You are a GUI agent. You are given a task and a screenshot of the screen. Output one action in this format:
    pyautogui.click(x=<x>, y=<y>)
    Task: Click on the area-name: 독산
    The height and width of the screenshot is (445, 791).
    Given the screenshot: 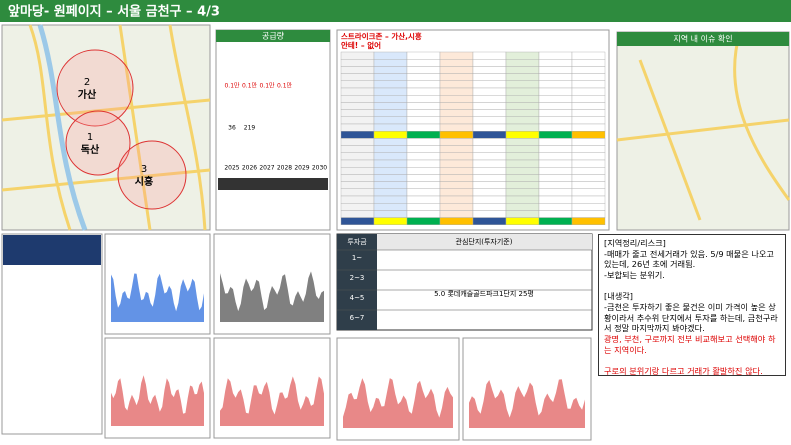 What is the action you would take?
    pyautogui.click(x=90, y=149)
    